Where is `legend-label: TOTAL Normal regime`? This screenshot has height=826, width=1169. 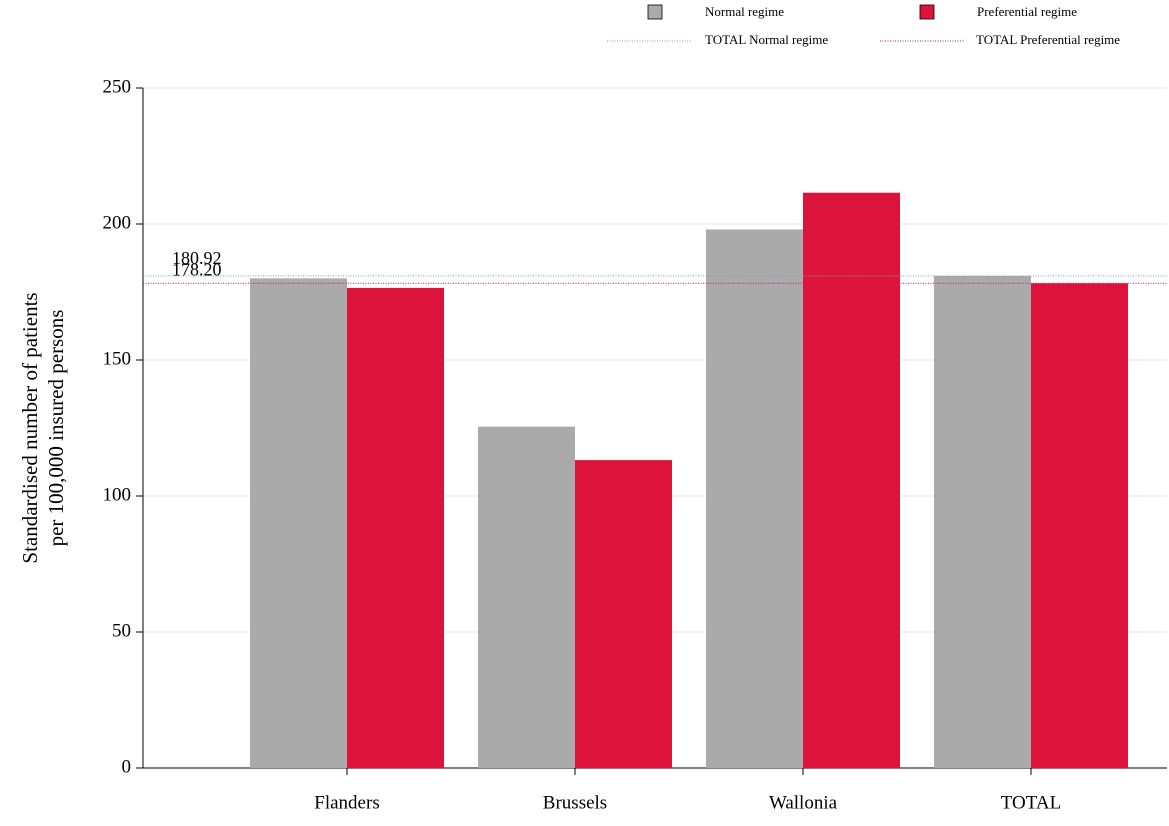 legend-label: TOTAL Normal regime is located at coordinates (766, 39).